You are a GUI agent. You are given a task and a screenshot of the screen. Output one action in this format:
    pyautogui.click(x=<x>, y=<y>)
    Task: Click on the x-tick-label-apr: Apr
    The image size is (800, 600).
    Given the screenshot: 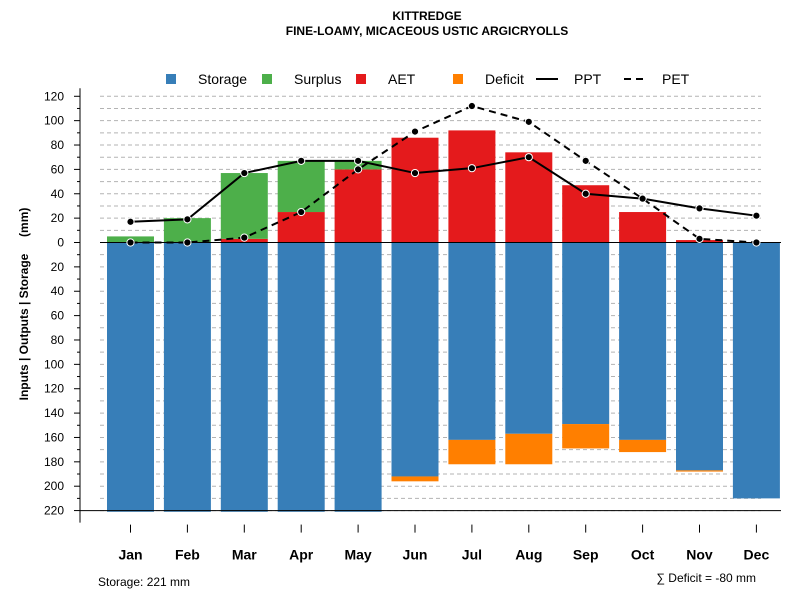 What is the action you would take?
    pyautogui.click(x=301, y=555)
    